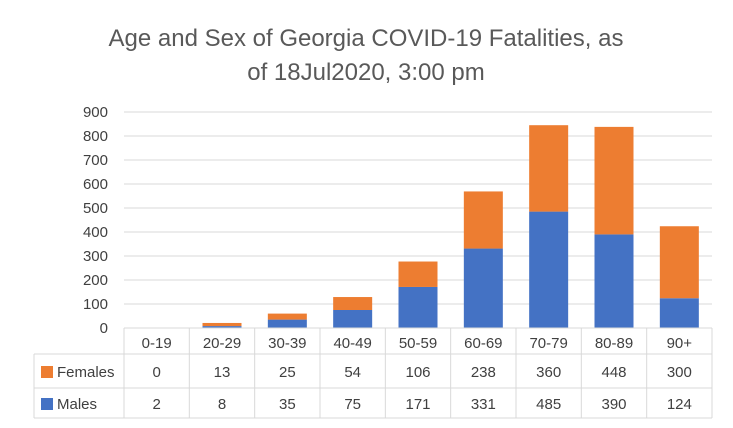  Describe the element at coordinates (352, 404) in the screenshot. I see `data-label-males-40-49: 75` at that location.